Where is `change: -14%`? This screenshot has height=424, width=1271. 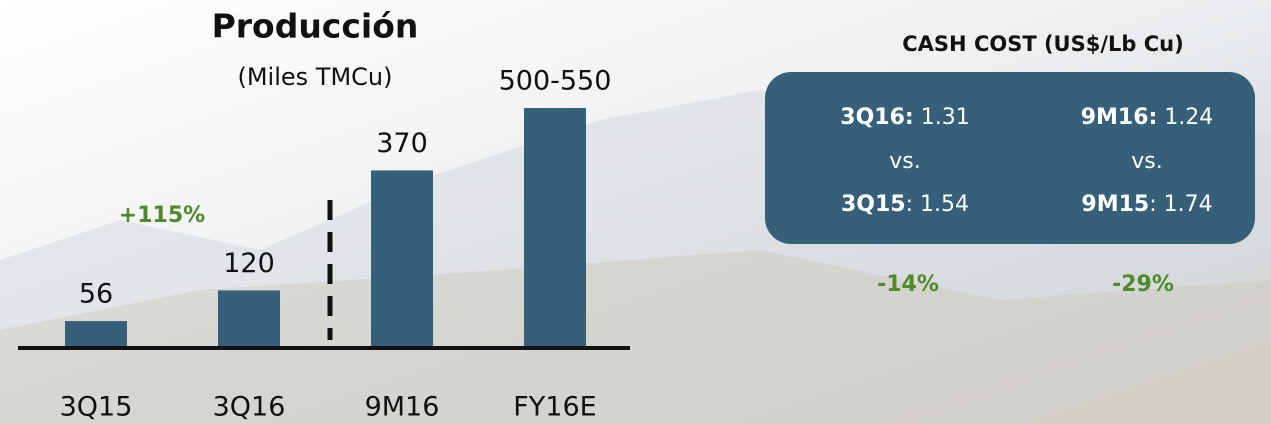
change: -14% is located at coordinates (908, 284).